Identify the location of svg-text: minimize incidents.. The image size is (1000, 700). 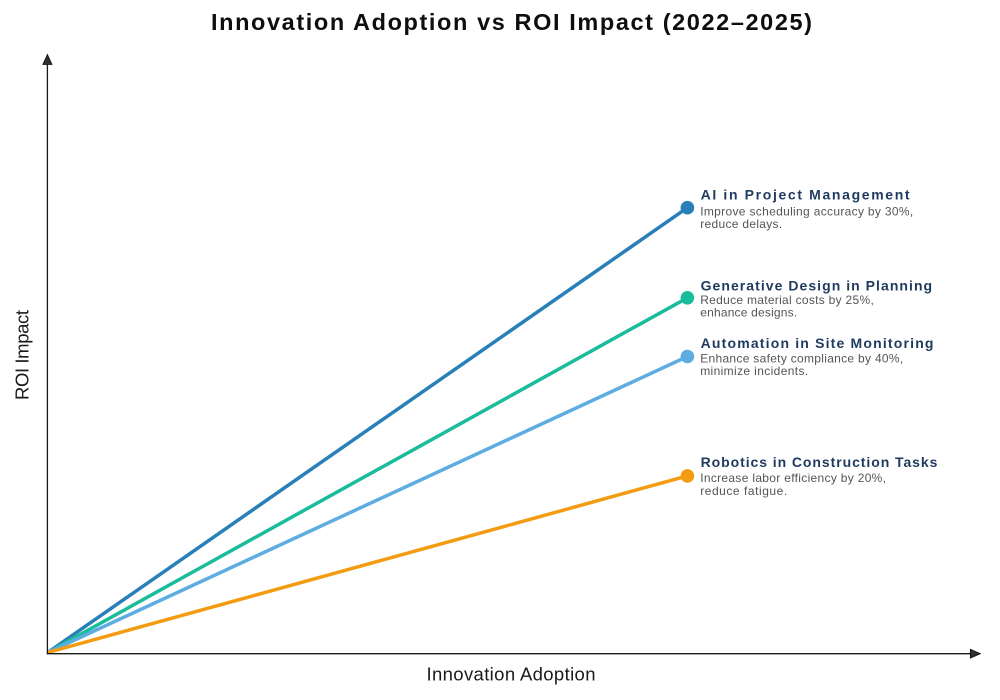
(754, 371).